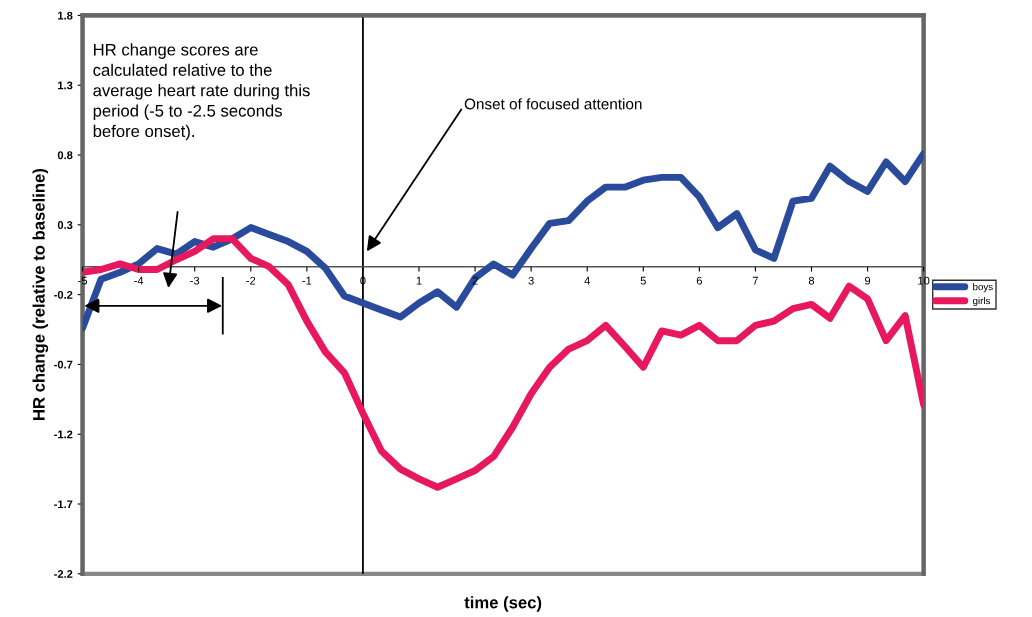 The image size is (1032, 617). Describe the element at coordinates (587, 280) in the screenshot. I see `x-tick-label: 4` at that location.